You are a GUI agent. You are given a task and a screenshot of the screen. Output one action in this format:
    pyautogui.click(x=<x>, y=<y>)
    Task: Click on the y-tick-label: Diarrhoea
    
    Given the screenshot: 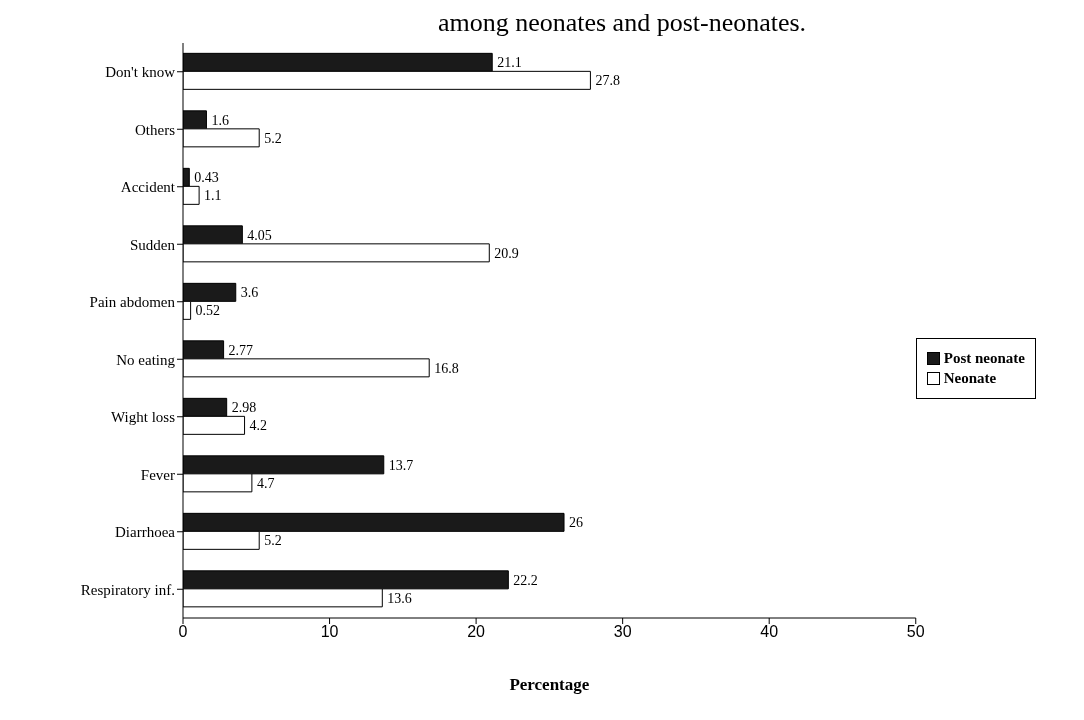 What is the action you would take?
    pyautogui.click(x=145, y=532)
    